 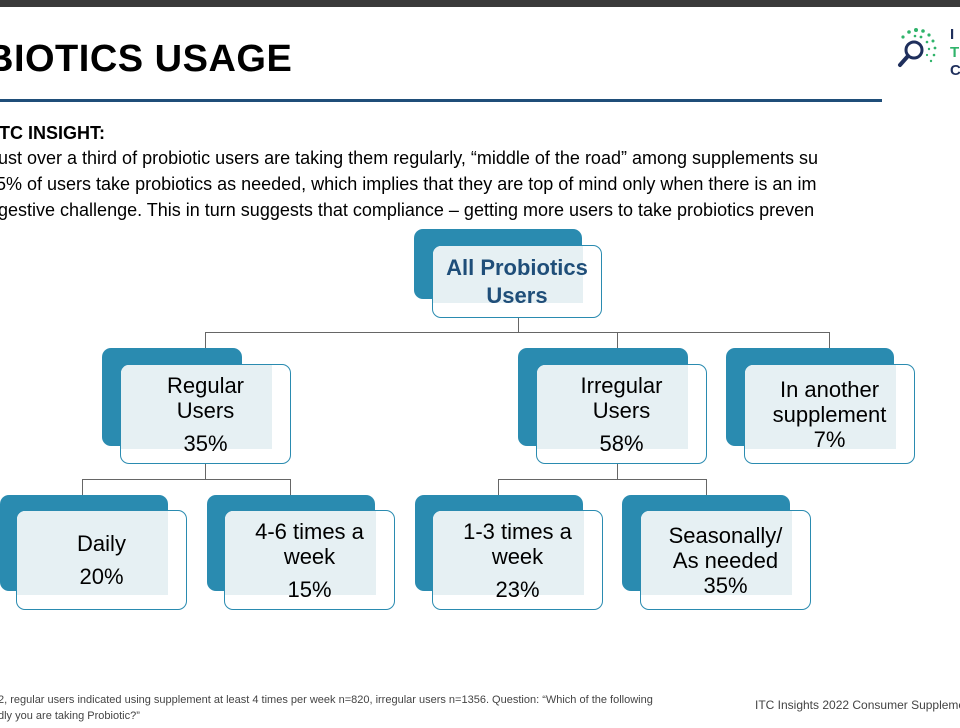 I want to click on connector-to-one-three, so click(x=498, y=487).